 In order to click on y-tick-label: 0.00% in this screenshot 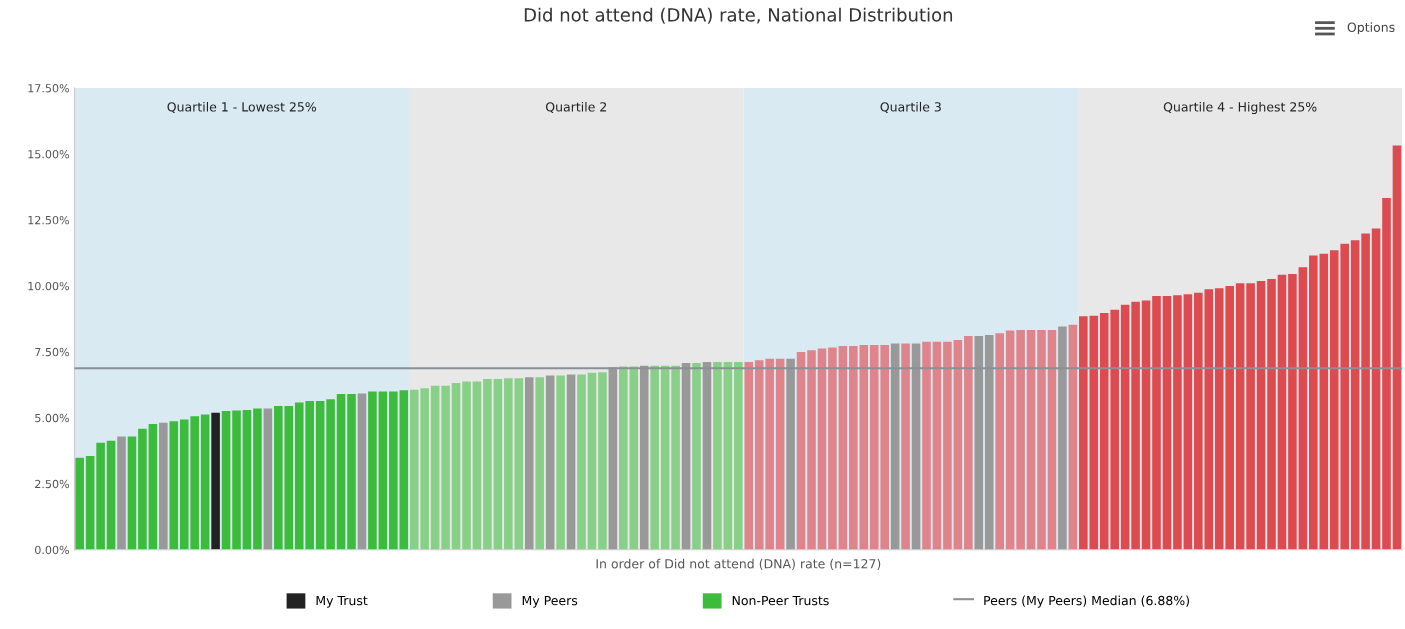, I will do `click(52, 550)`.